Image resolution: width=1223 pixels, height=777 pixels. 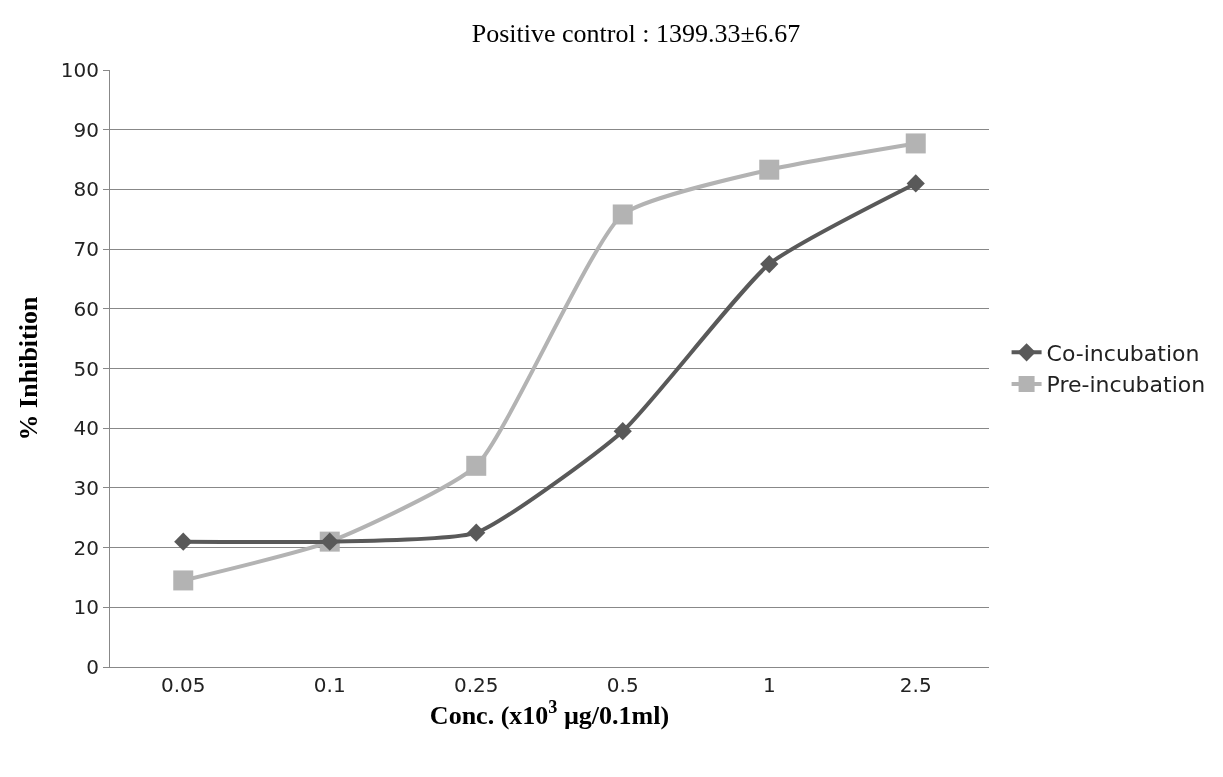 What do you see at coordinates (549, 713) in the screenshot?
I see `x-axis-title: Conc. (x10$^{3}$ µg/0.1ml)` at bounding box center [549, 713].